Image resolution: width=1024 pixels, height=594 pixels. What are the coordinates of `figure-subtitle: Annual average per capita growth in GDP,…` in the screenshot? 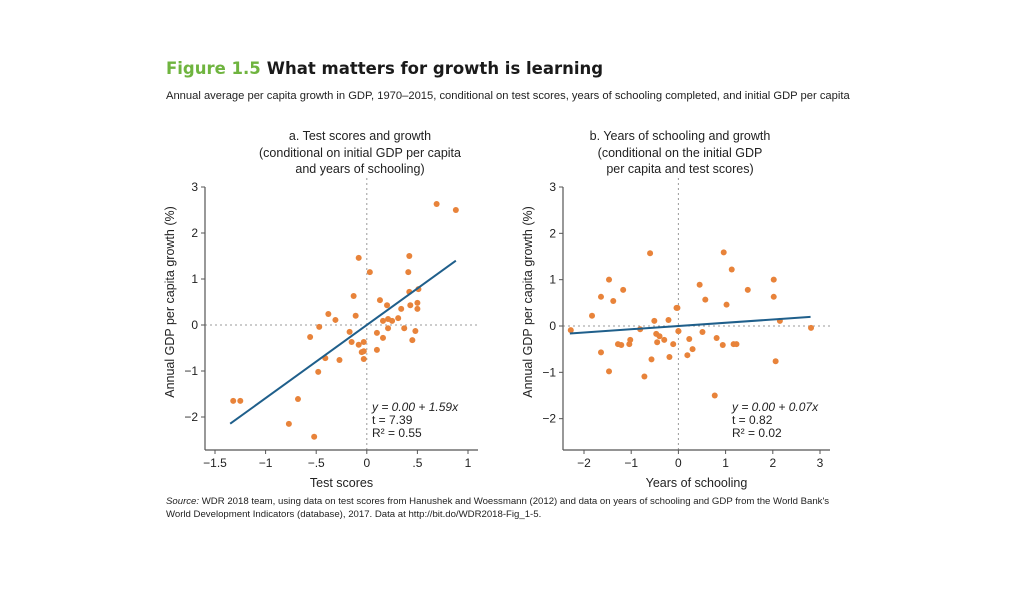 It's located at (508, 96).